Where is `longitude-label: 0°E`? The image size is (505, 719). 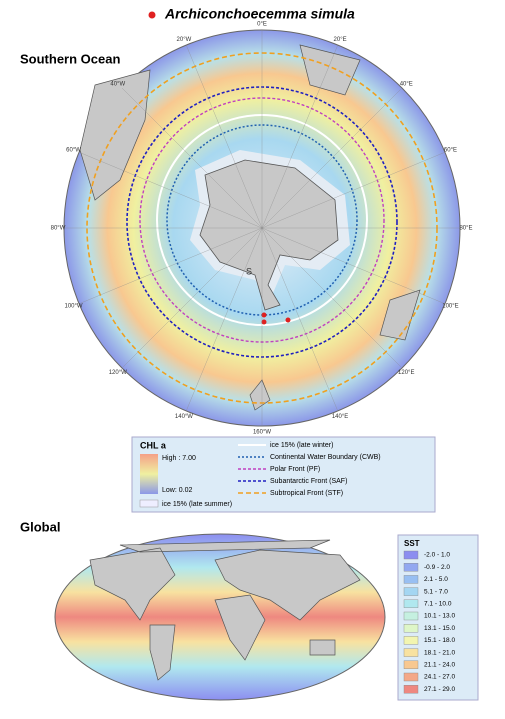 longitude-label: 0°E is located at coordinates (262, 25).